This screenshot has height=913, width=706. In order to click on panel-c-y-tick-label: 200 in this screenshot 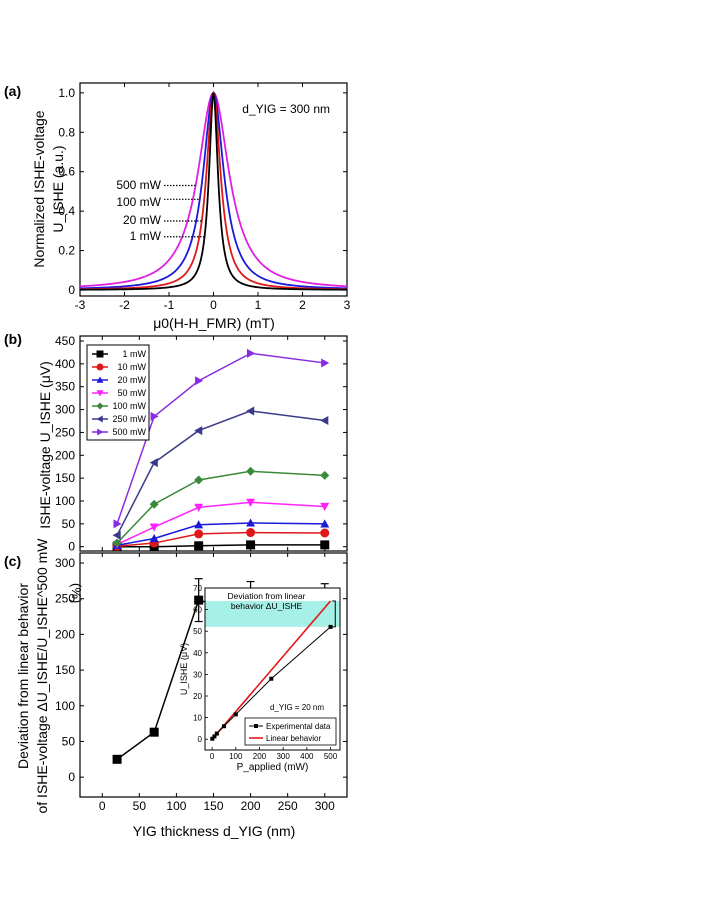, I will do `click(65, 634)`.